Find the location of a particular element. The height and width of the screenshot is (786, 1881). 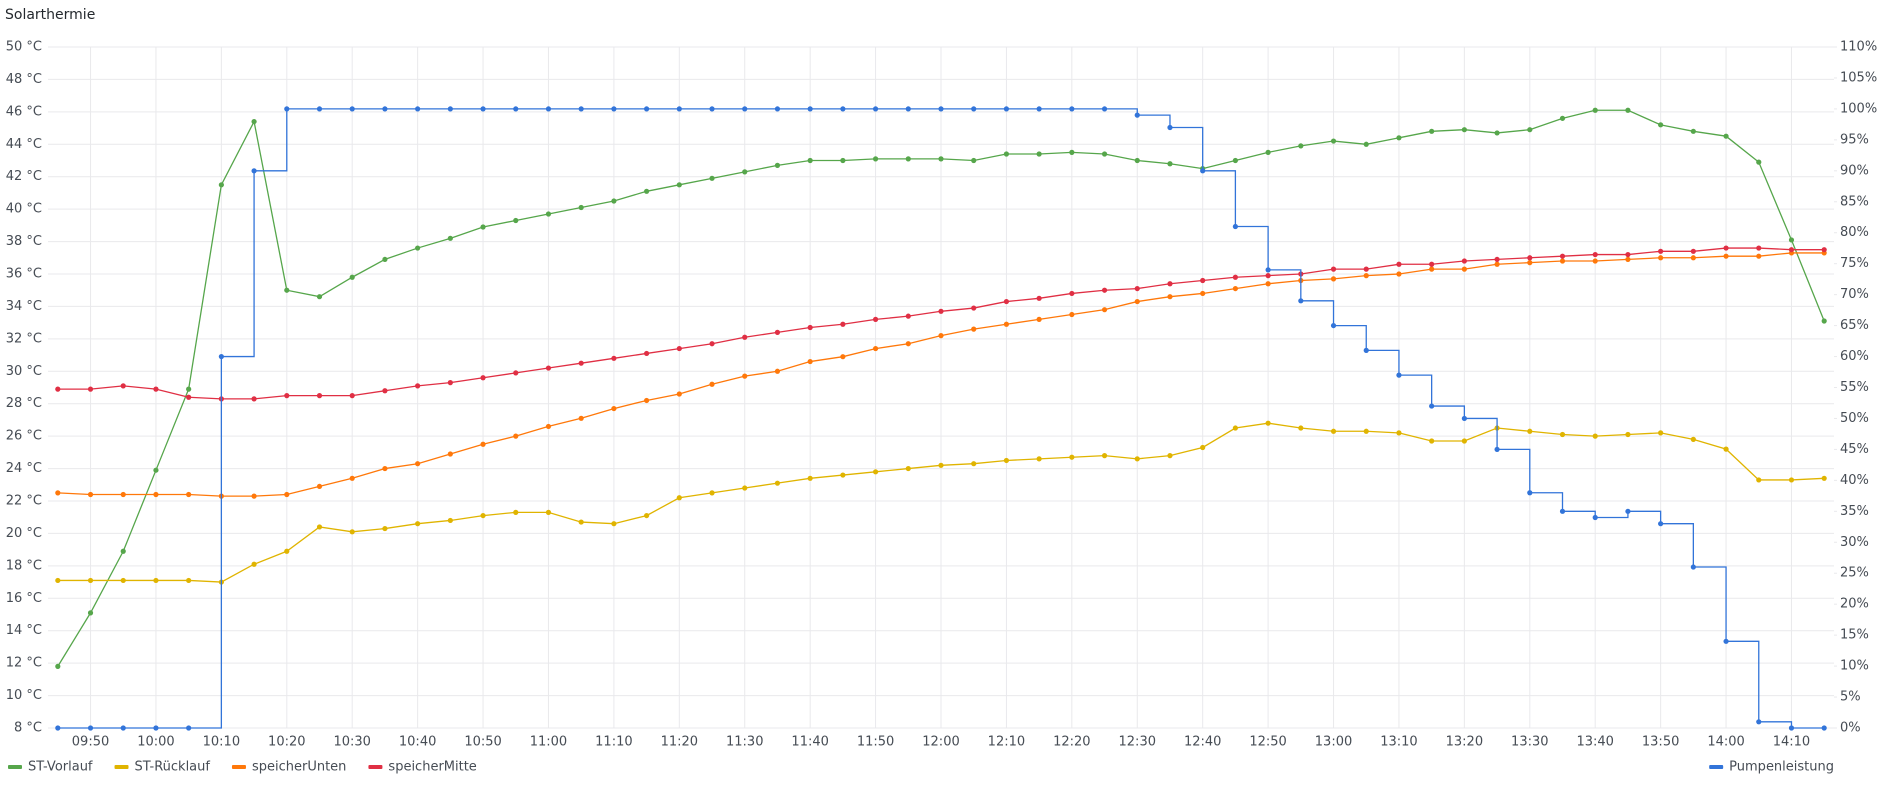

y2-tick-label: 30% is located at coordinates (1854, 542).